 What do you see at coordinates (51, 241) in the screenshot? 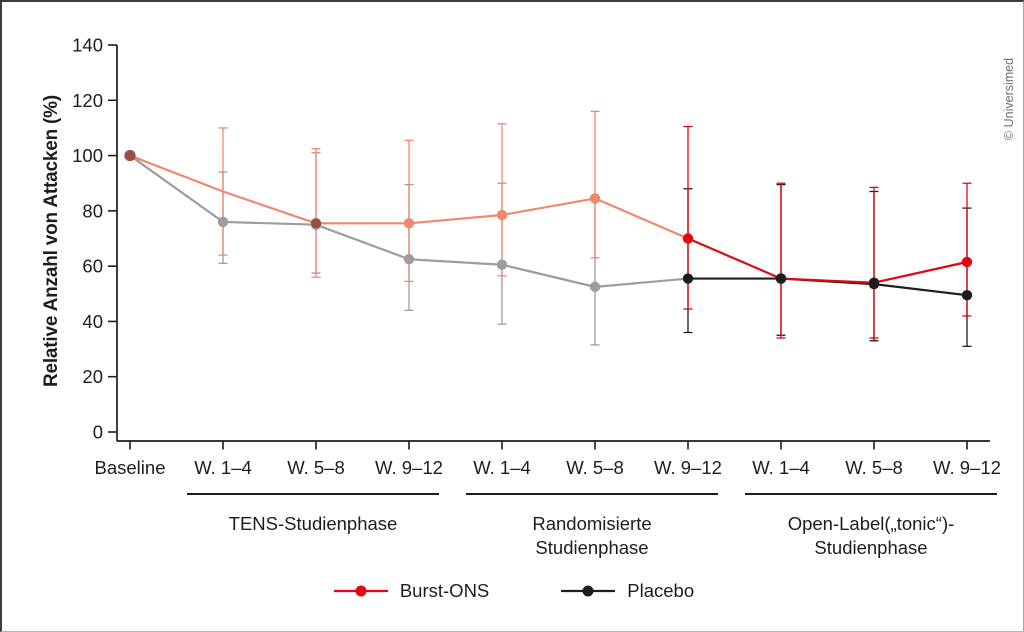
I see `y-axis-title: Relative Anzahl von Attacken (%)` at bounding box center [51, 241].